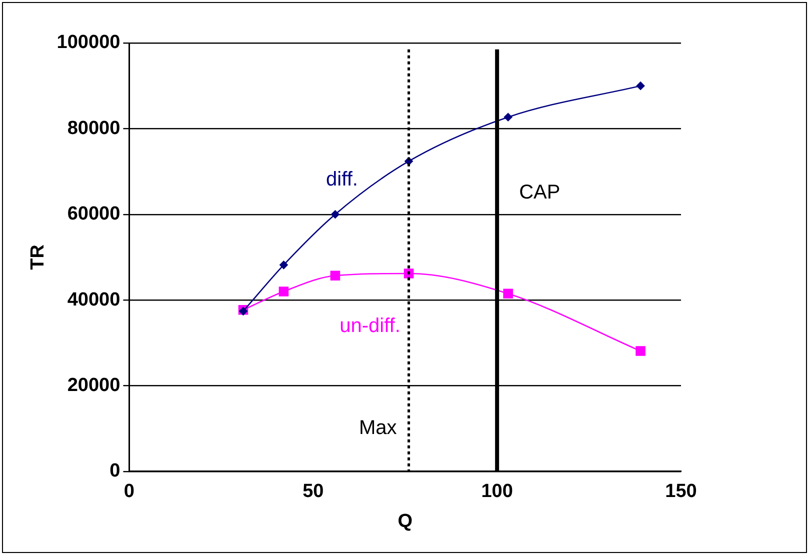  What do you see at coordinates (115, 471) in the screenshot?
I see `y-tick-label: 0` at bounding box center [115, 471].